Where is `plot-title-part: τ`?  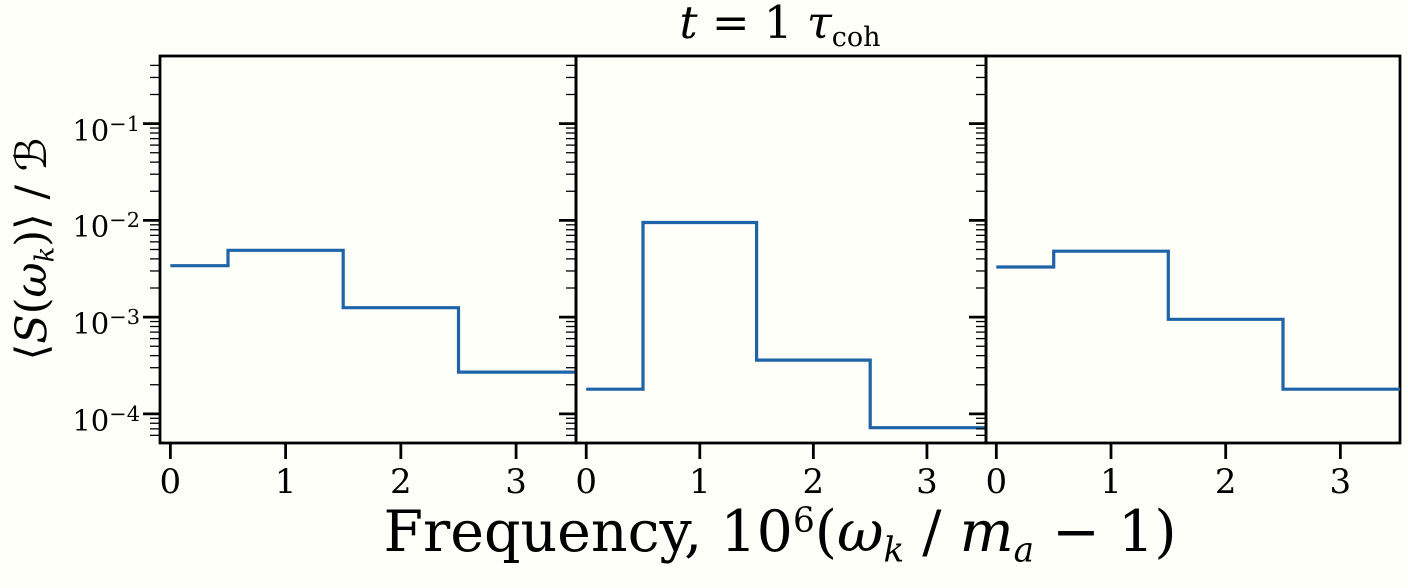 plot-title-part: τ is located at coordinates (819, 24).